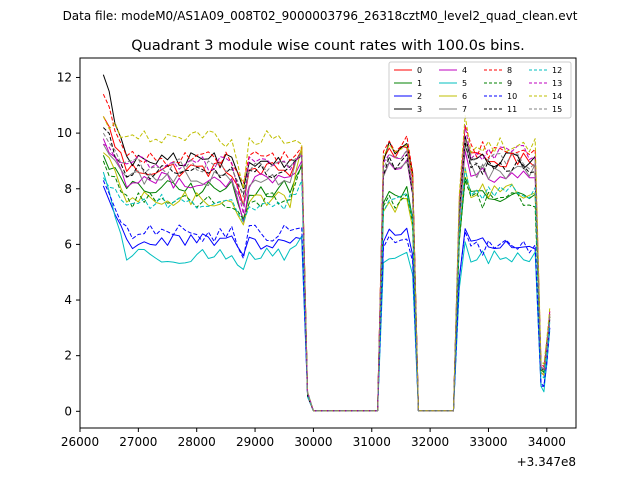  I want to click on y-tick-label: 12, so click(64, 77).